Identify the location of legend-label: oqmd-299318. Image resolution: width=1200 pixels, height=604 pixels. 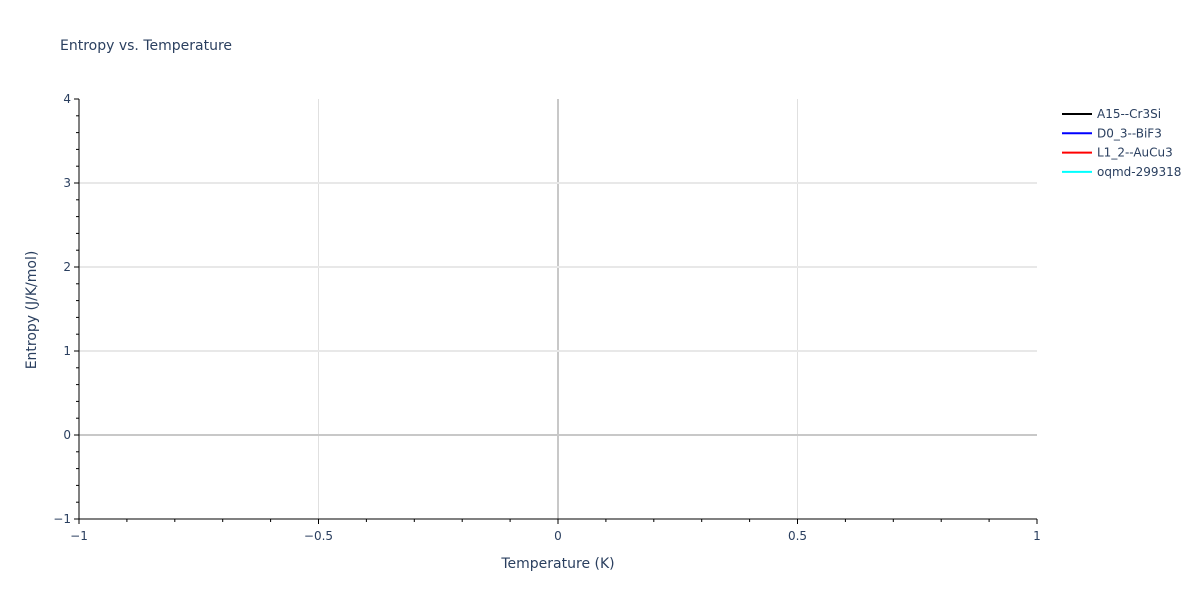
(1139, 172).